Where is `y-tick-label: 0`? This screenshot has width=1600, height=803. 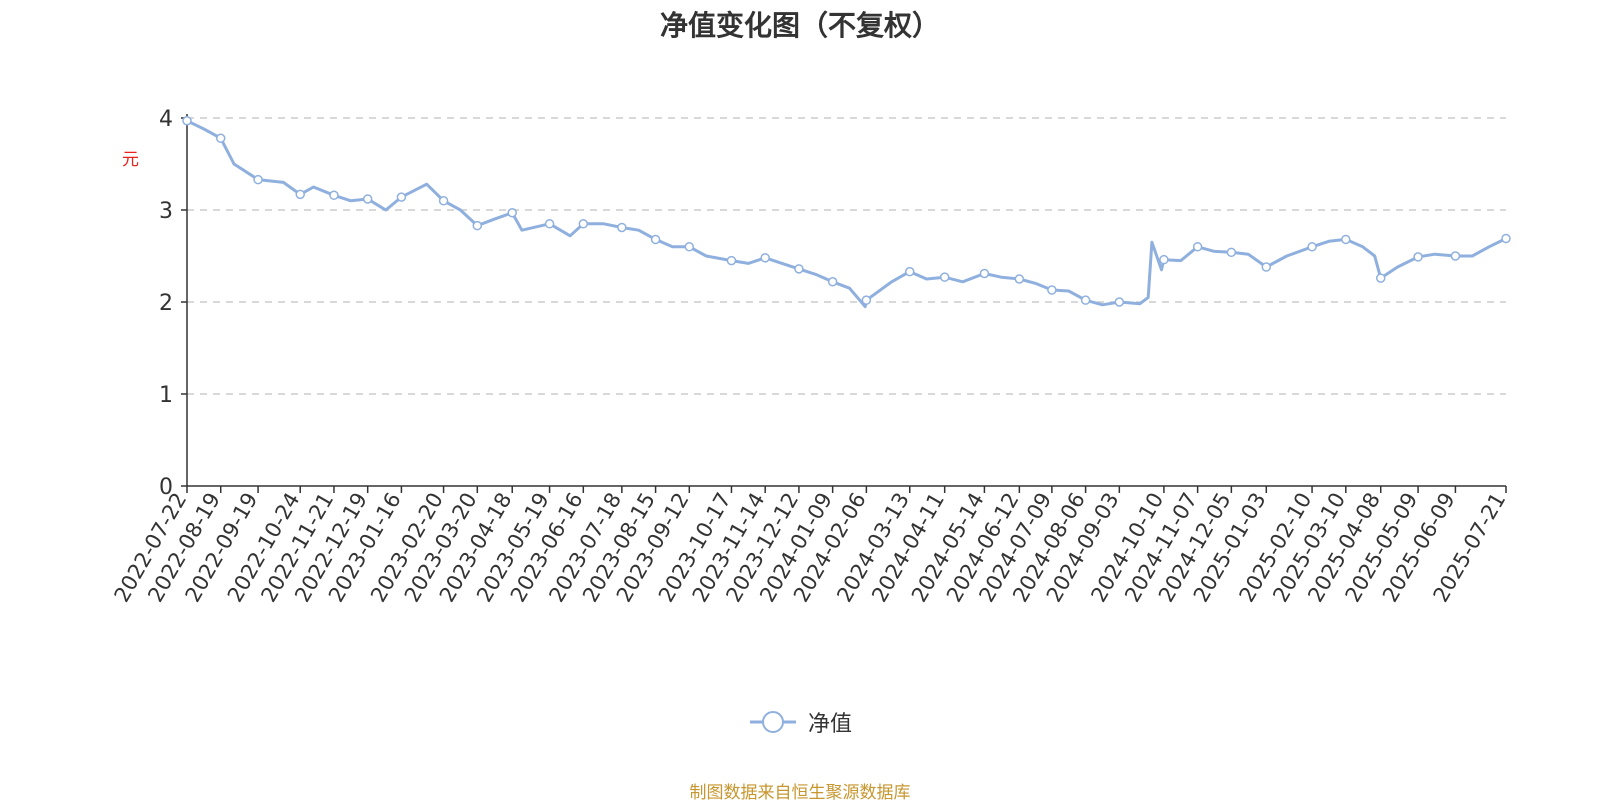
y-tick-label: 0 is located at coordinates (166, 487).